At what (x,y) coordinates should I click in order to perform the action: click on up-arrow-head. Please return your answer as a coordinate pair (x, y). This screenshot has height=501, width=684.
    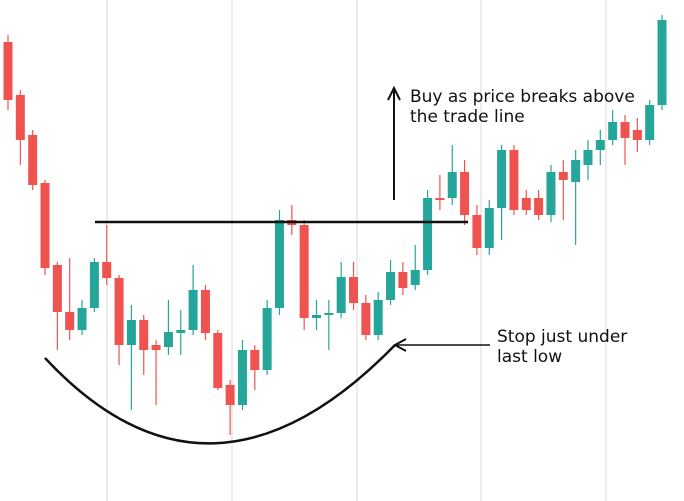
    Looking at the image, I should click on (394, 93).